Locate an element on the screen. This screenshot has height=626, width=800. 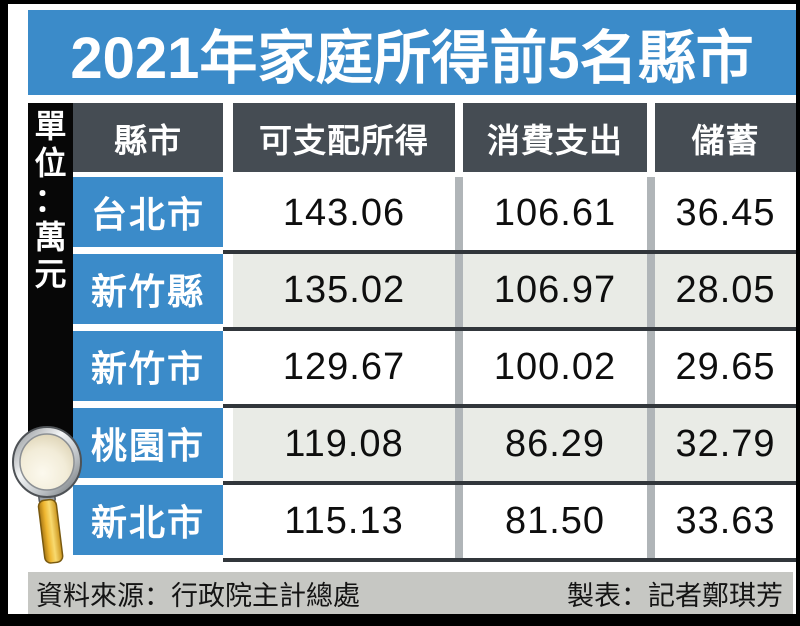
savings-value: 29.65 is located at coordinates (725, 367).